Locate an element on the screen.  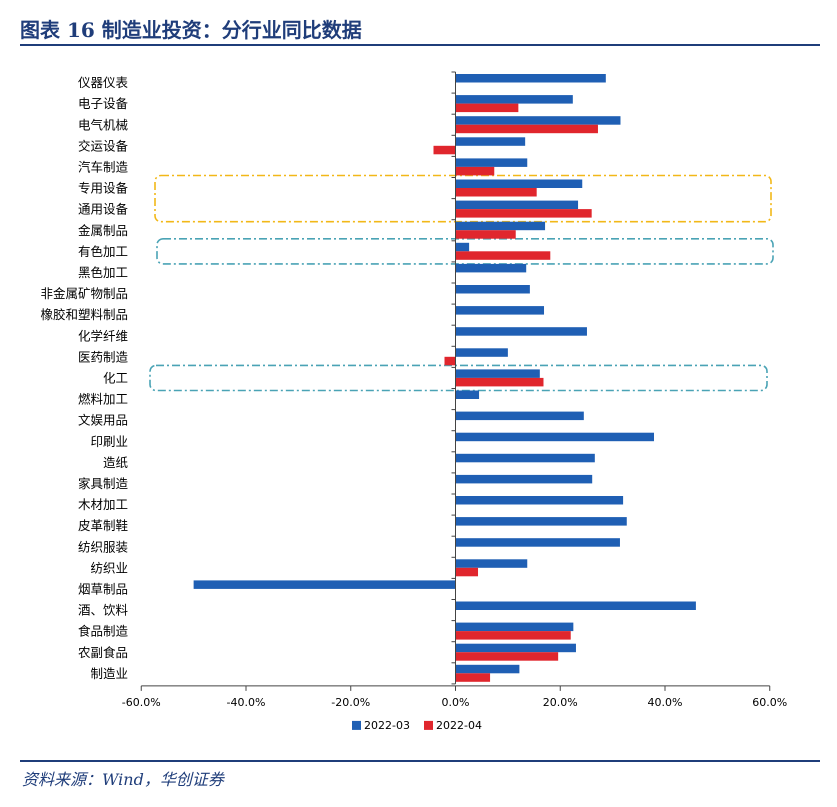
category-label: 化工 is located at coordinates (115, 377).